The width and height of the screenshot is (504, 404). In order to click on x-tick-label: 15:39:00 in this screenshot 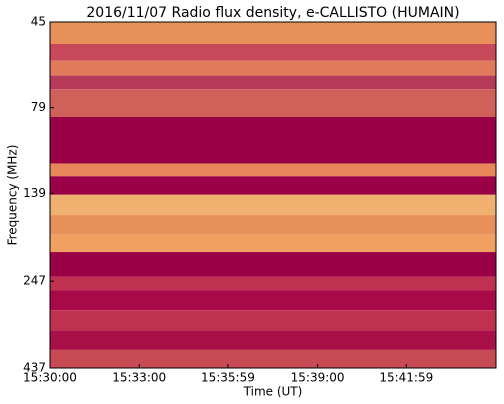, I will do `click(318, 378)`.